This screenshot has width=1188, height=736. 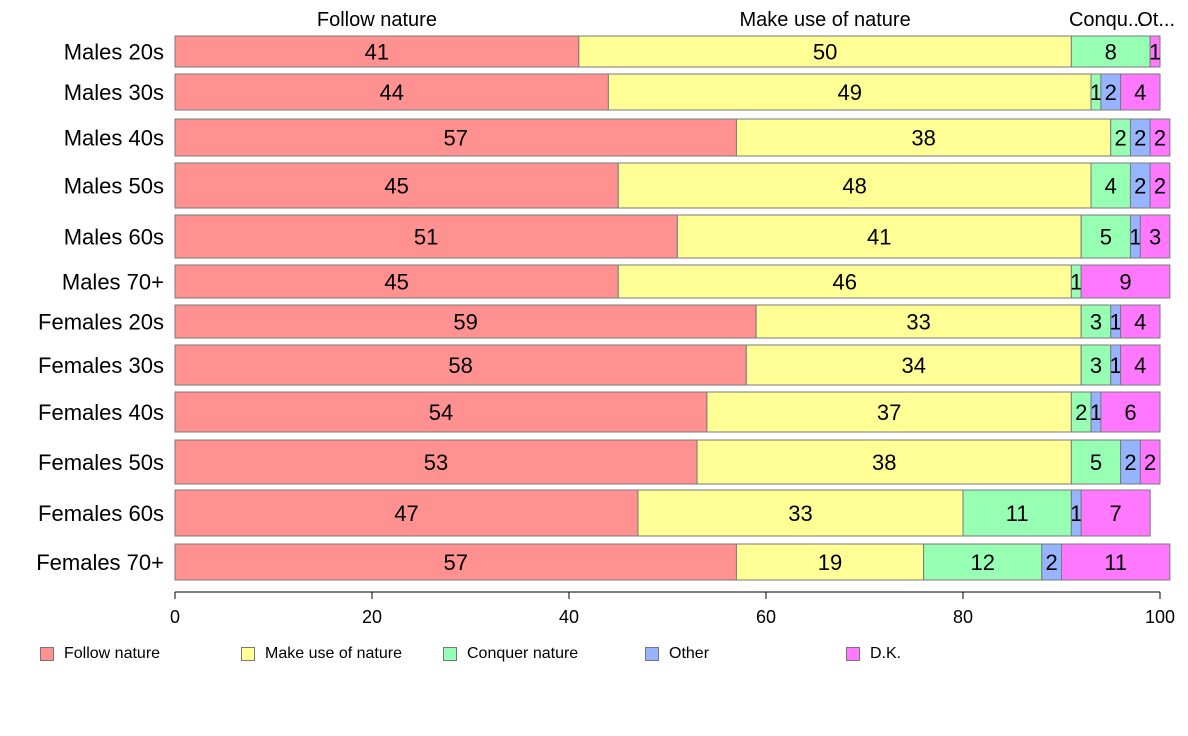 I want to click on x-tick-label: 100, so click(x=1160, y=617).